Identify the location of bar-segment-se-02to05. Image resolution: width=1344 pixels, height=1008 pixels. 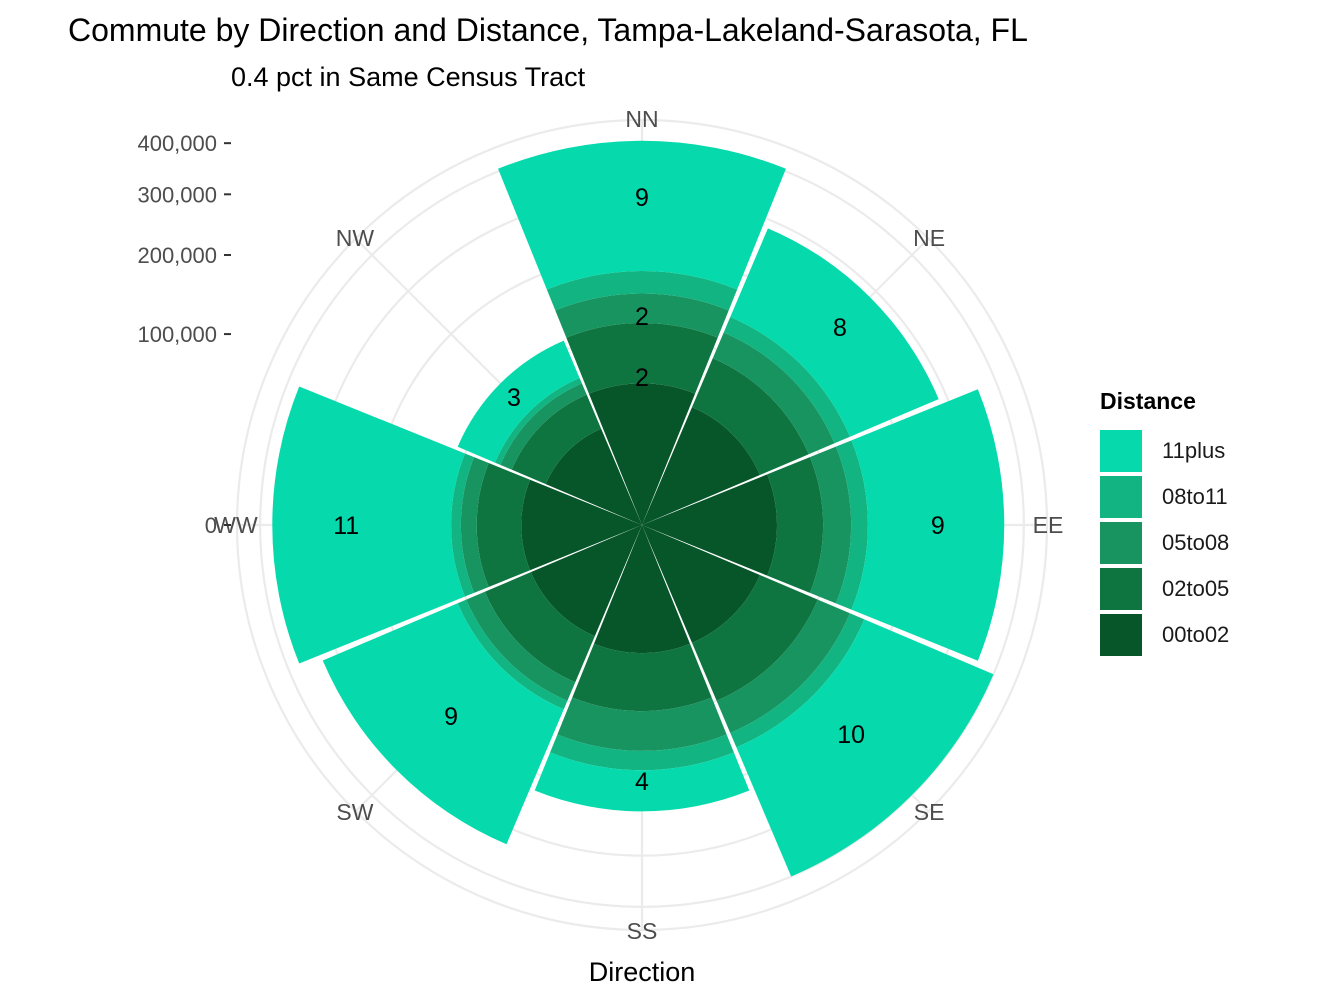
(755, 638).